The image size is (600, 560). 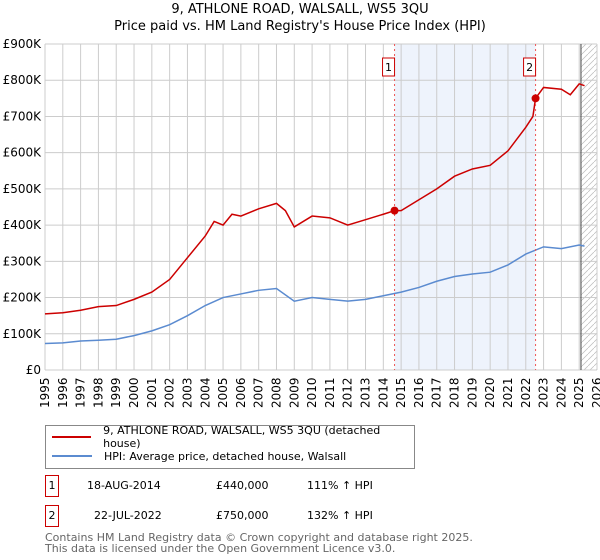 I want to click on x-tick-label: 2003, so click(x=187, y=392).